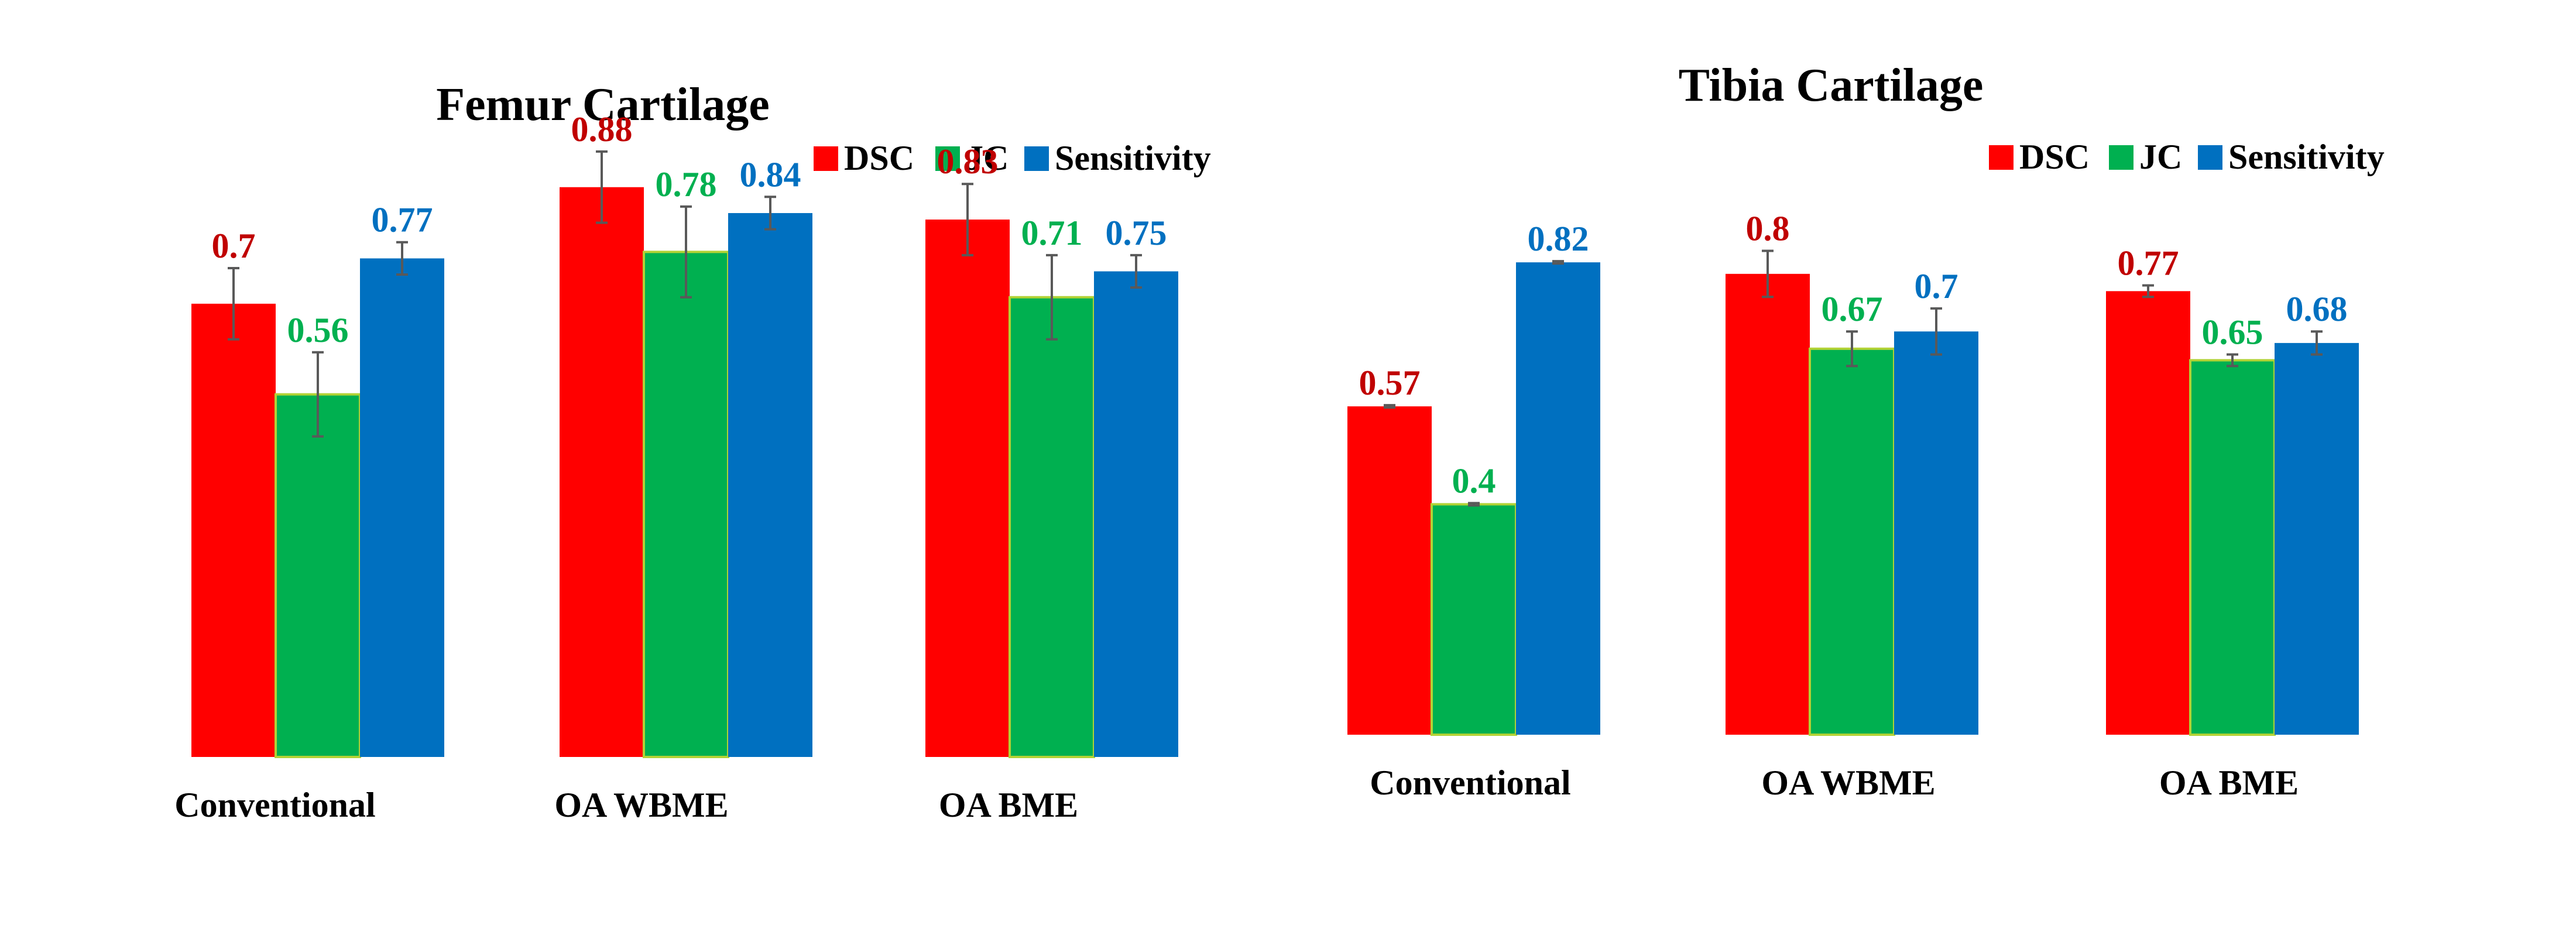 The width and height of the screenshot is (2576, 932). Describe the element at coordinates (1936, 533) in the screenshot. I see `tibia-bar-oa-wbme-sensitivity` at that location.